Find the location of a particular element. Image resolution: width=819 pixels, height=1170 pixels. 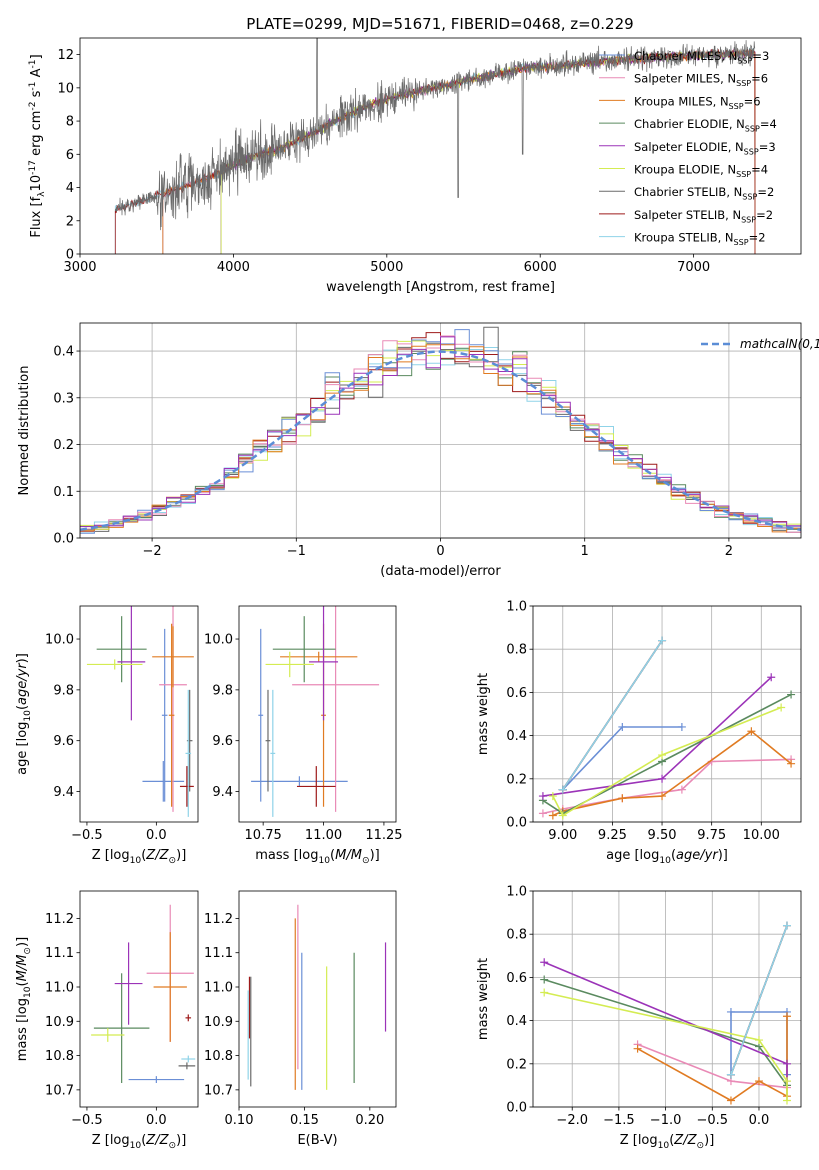

weight_vs_Z-y-tick-label: 0.4 is located at coordinates (516, 1021).